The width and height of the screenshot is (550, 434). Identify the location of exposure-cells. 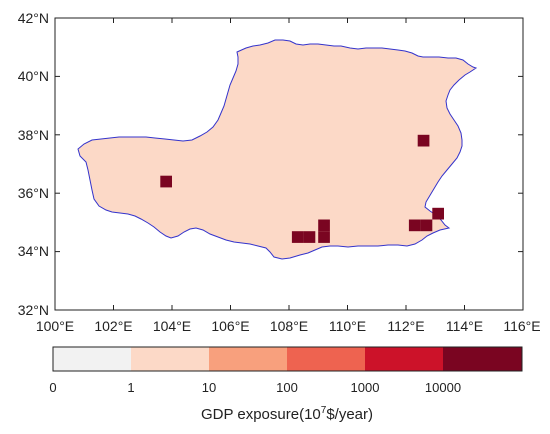
(302, 188).